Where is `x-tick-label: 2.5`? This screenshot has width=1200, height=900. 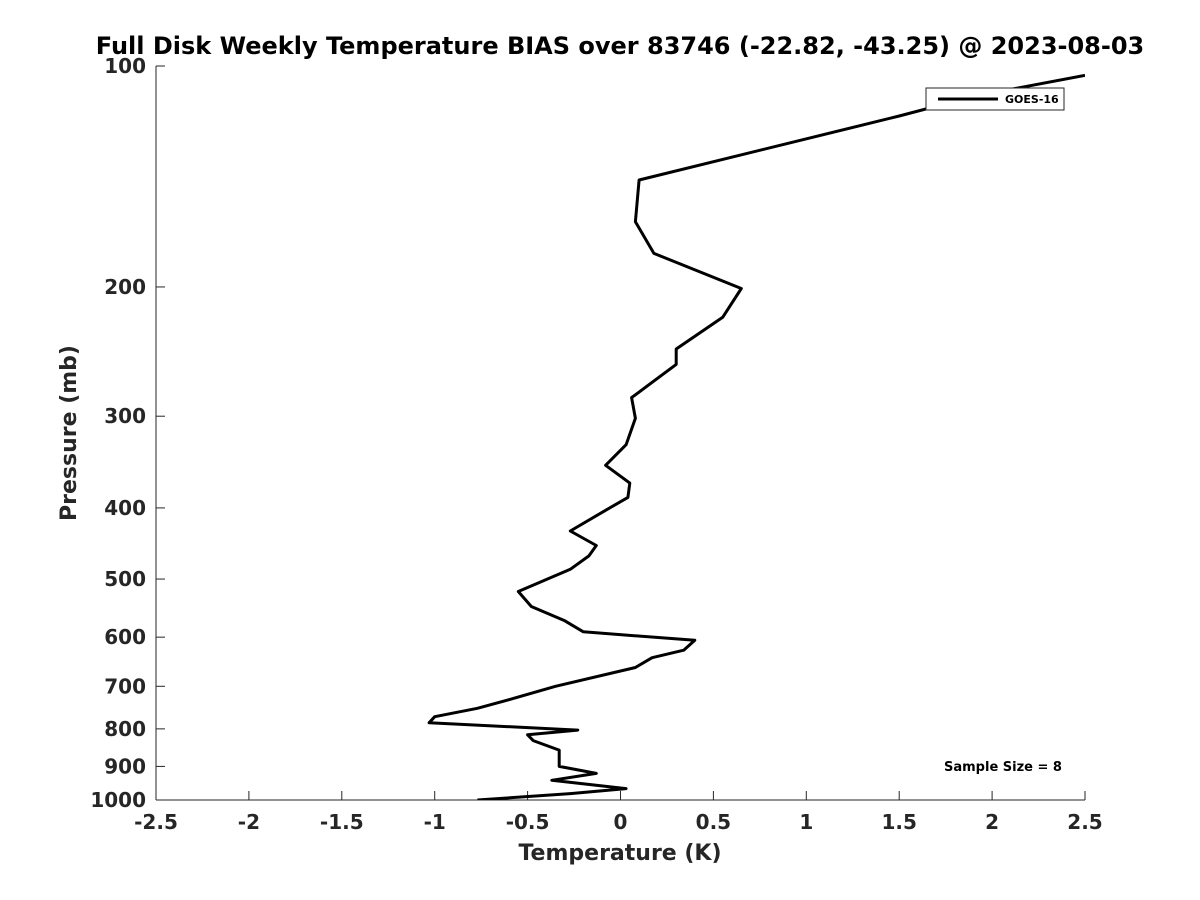 x-tick-label: 2.5 is located at coordinates (1084, 822).